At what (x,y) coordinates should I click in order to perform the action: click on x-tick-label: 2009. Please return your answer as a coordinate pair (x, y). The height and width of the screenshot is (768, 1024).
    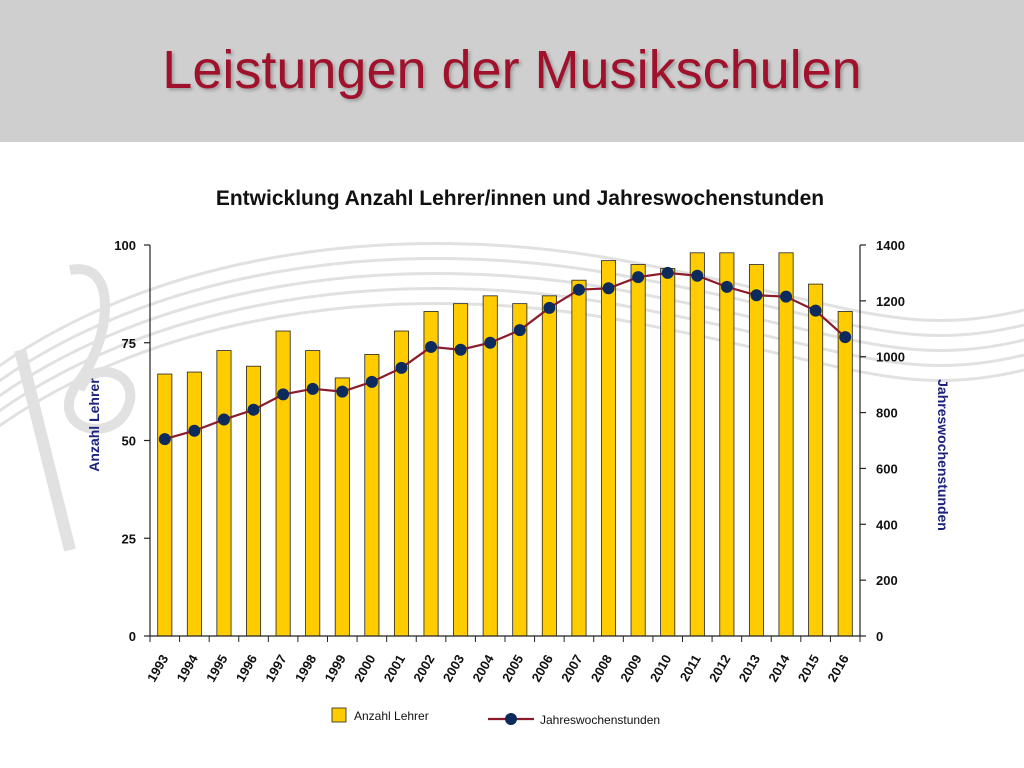
    Looking at the image, I should click on (630, 668).